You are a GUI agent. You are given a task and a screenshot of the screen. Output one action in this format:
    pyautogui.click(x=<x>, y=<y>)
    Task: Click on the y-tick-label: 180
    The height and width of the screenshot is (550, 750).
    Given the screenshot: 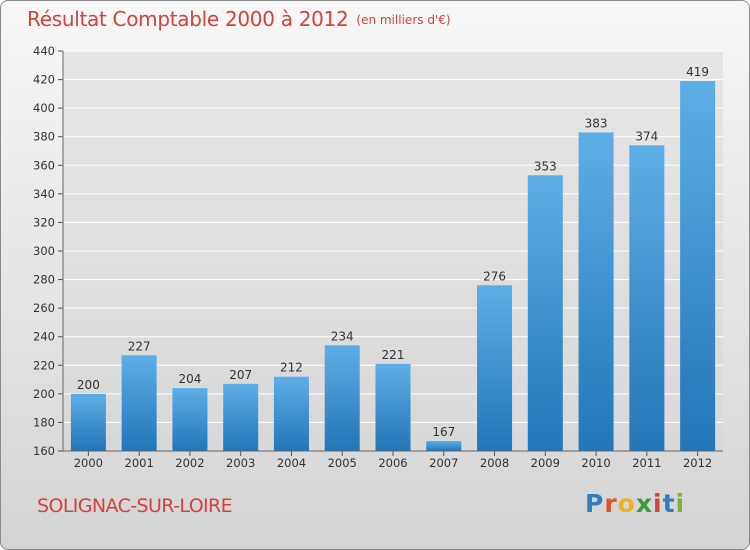 What is the action you would take?
    pyautogui.click(x=44, y=422)
    